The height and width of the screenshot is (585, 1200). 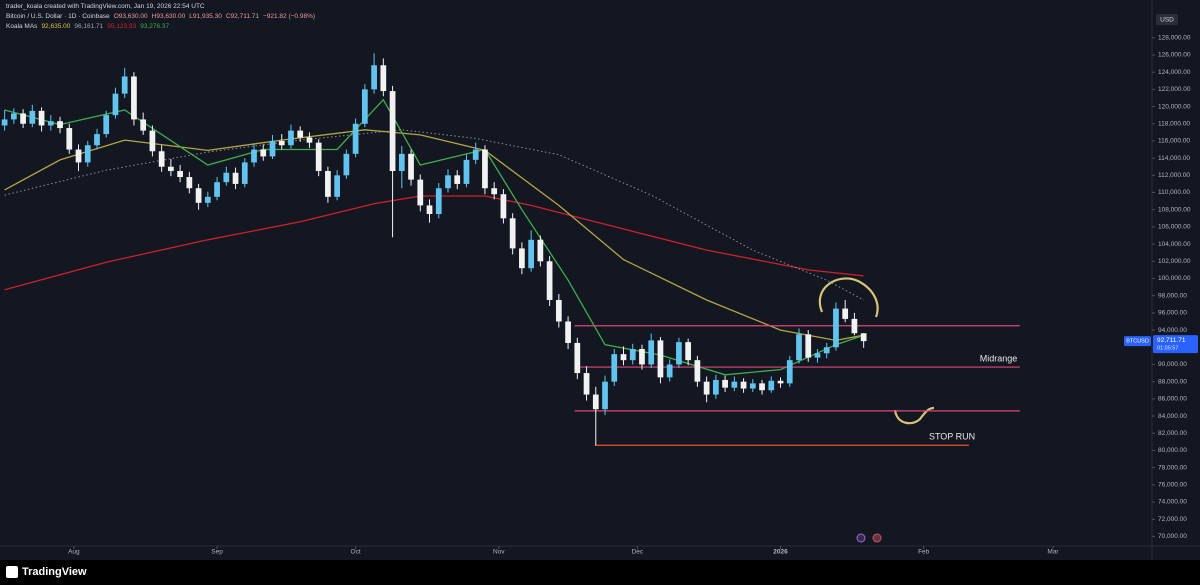 I want to click on y-tick-label: 76,000.00, so click(x=1172, y=485).